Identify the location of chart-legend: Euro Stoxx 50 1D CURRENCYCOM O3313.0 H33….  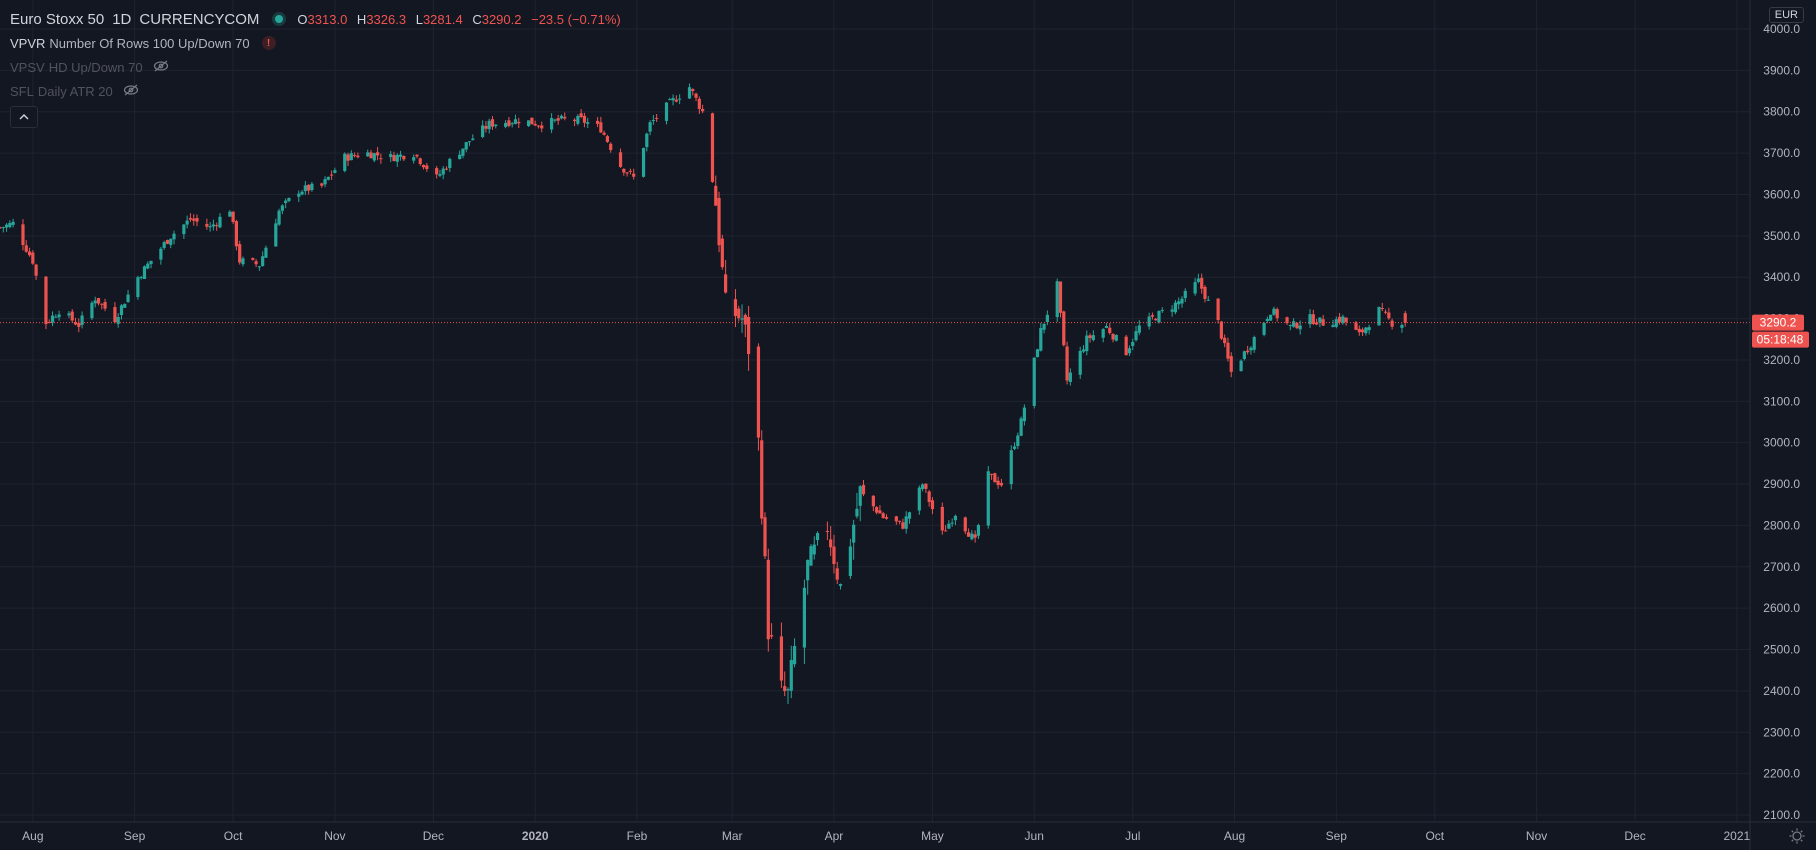
(318, 68).